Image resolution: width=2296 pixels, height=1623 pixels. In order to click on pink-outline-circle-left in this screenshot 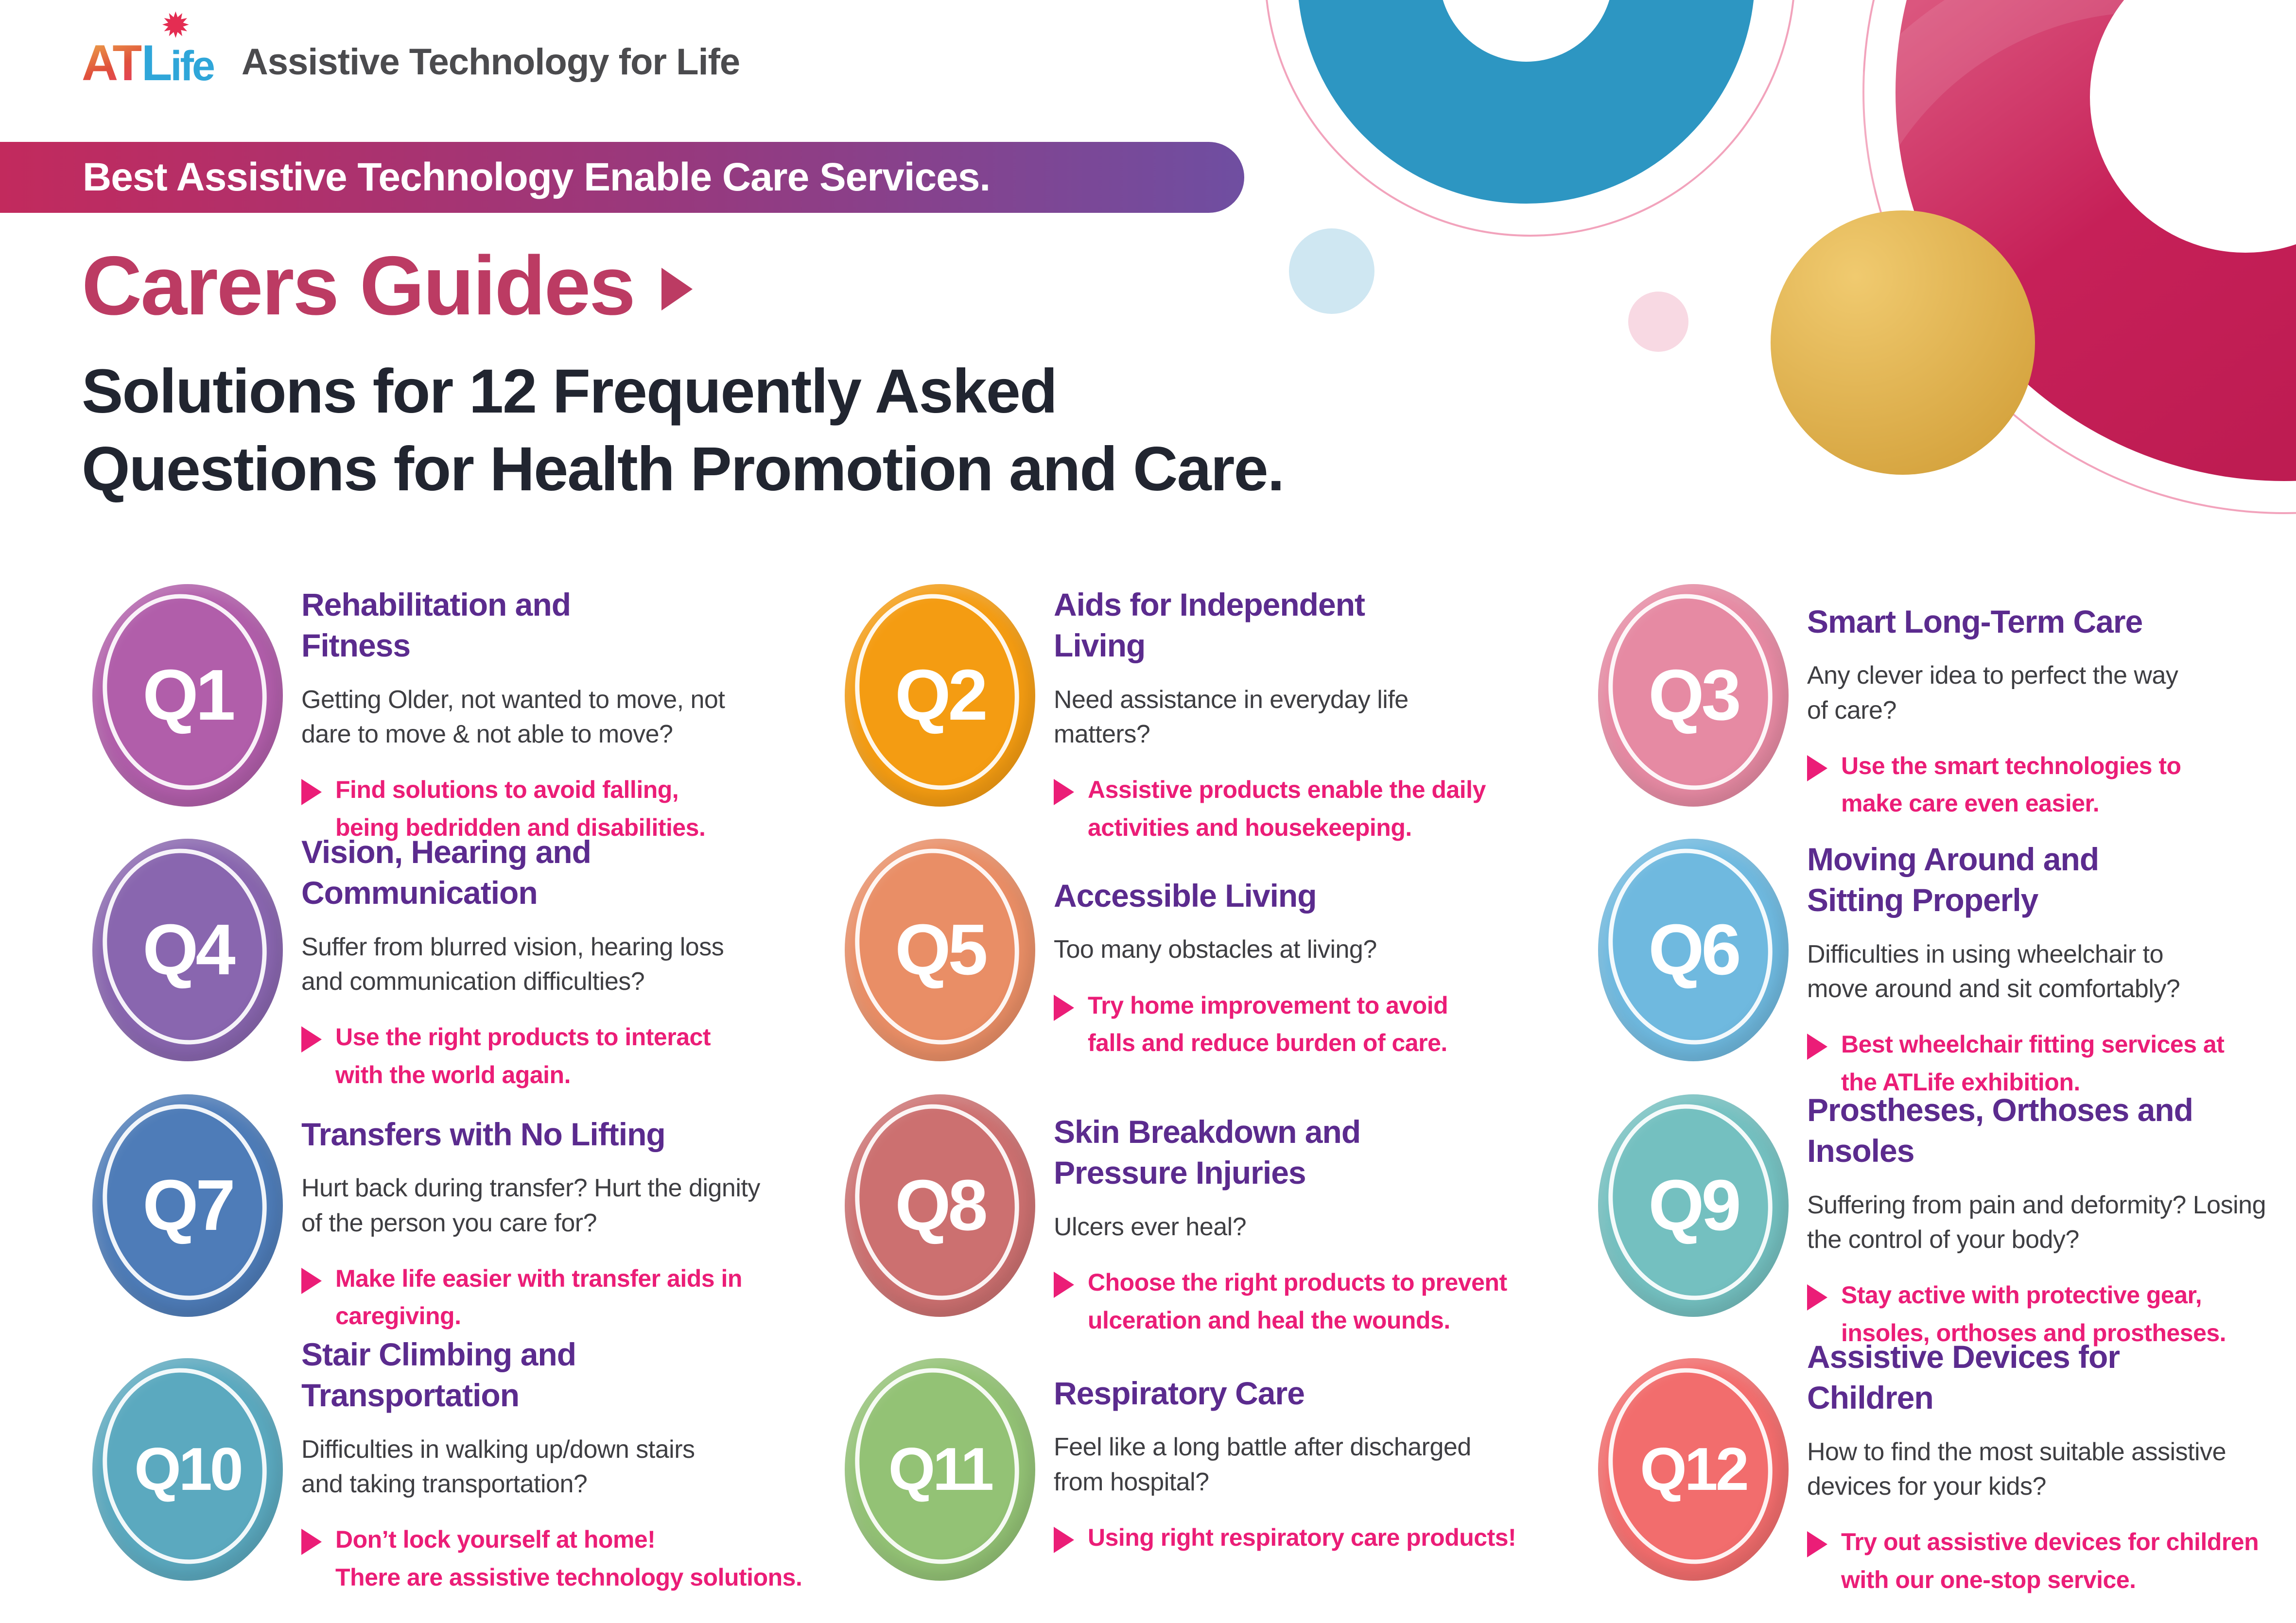, I will do `click(1530, 119)`.